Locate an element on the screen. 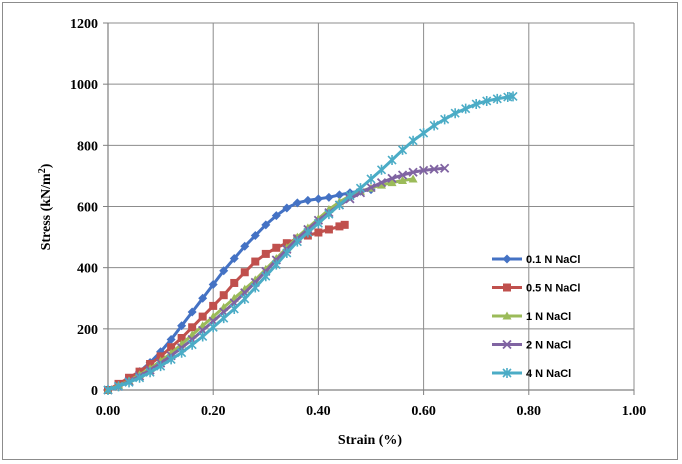 Image resolution: width=682 pixels, height=464 pixels. y-tick-label: 800 is located at coordinates (87, 146).